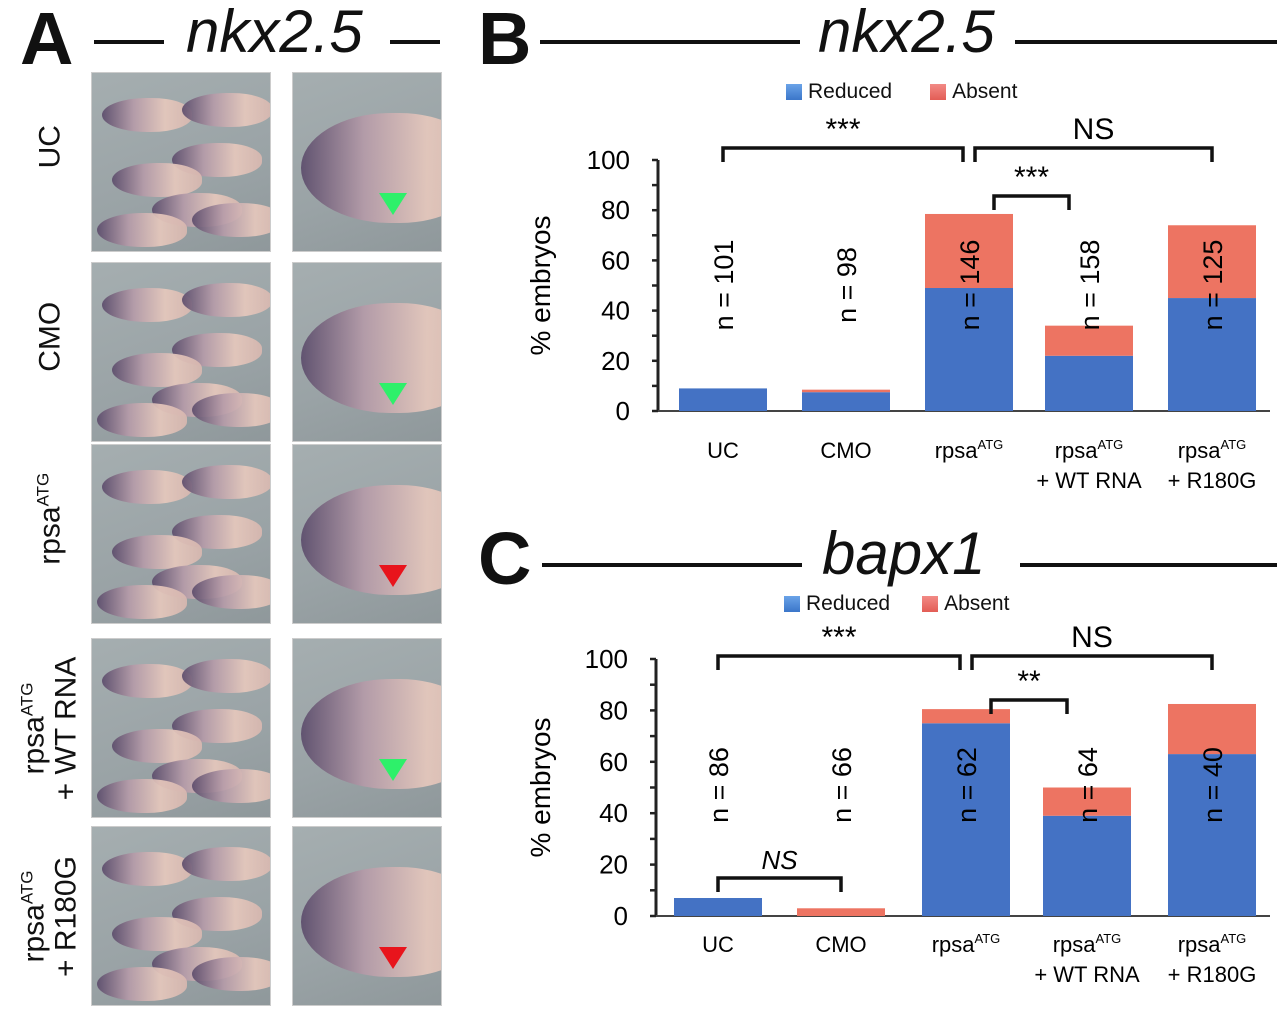  What do you see at coordinates (970, 285) in the screenshot?
I see `n-label: n = 146` at bounding box center [970, 285].